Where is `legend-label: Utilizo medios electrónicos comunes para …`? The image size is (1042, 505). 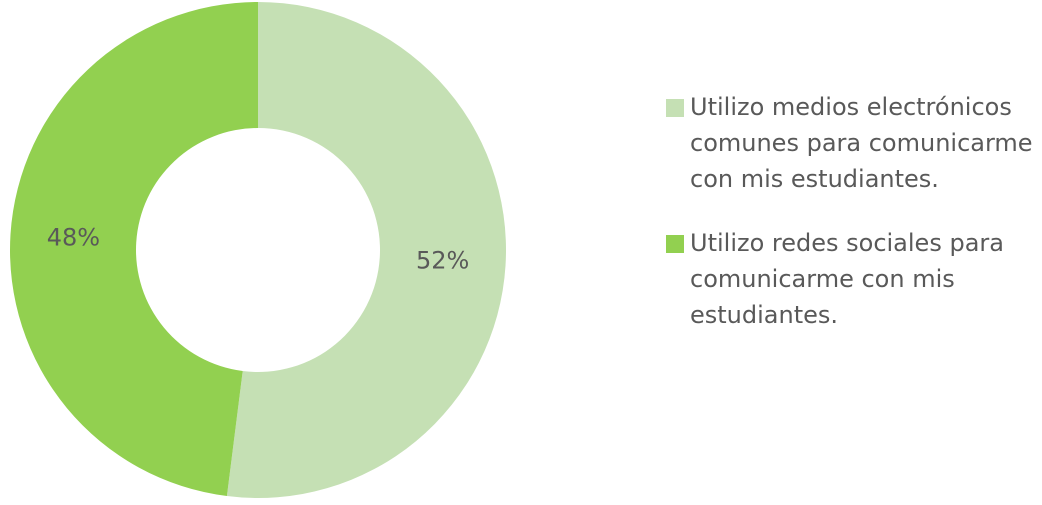 legend-label: Utilizo medios electrónicos comunes para … is located at coordinates (861, 143).